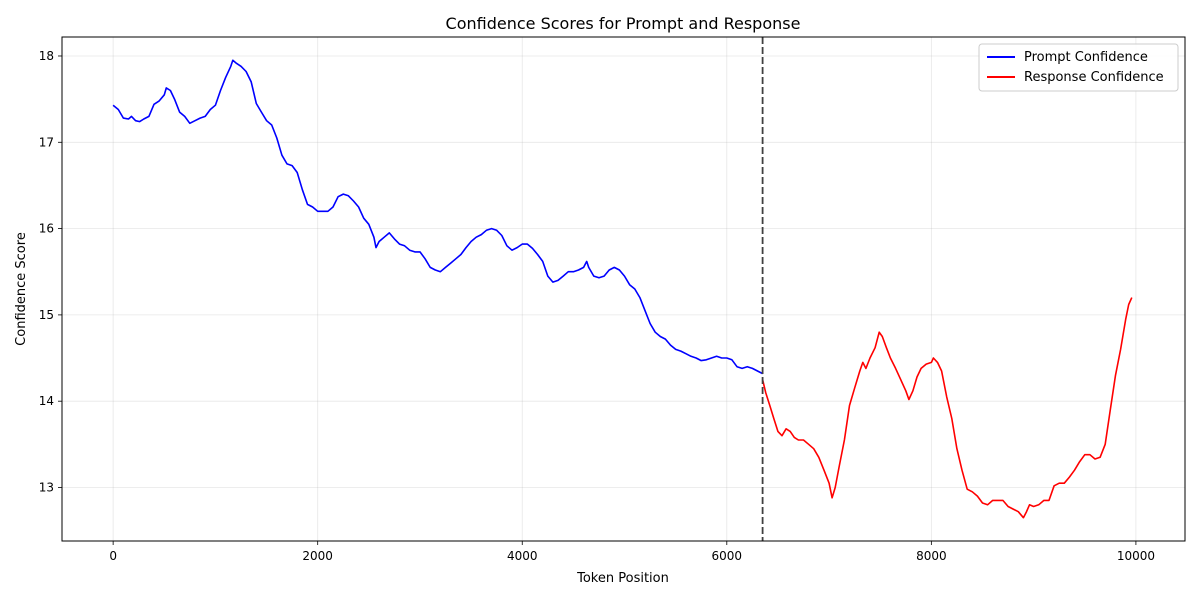 This screenshot has height=600, width=1200. What do you see at coordinates (46, 56) in the screenshot?
I see `y-tick-label: 18` at bounding box center [46, 56].